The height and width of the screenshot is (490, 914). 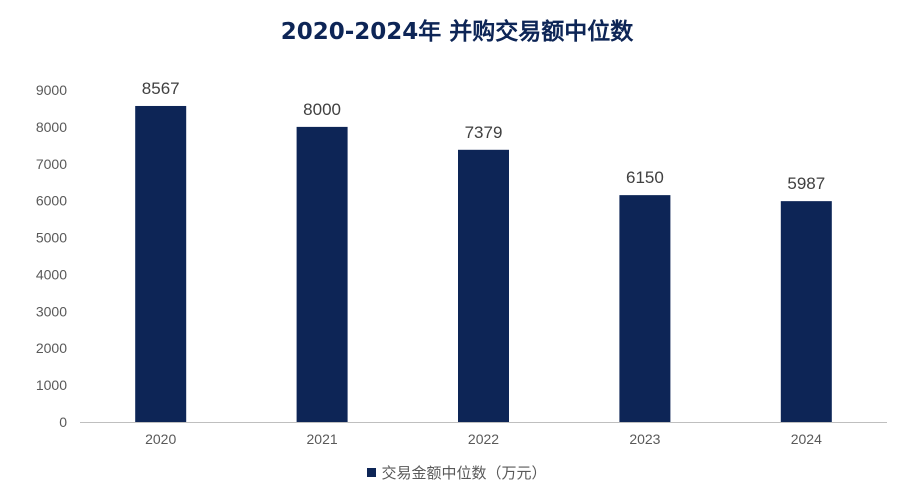 I want to click on legend-label: 交易金额中位数（万元）, so click(x=464, y=473).